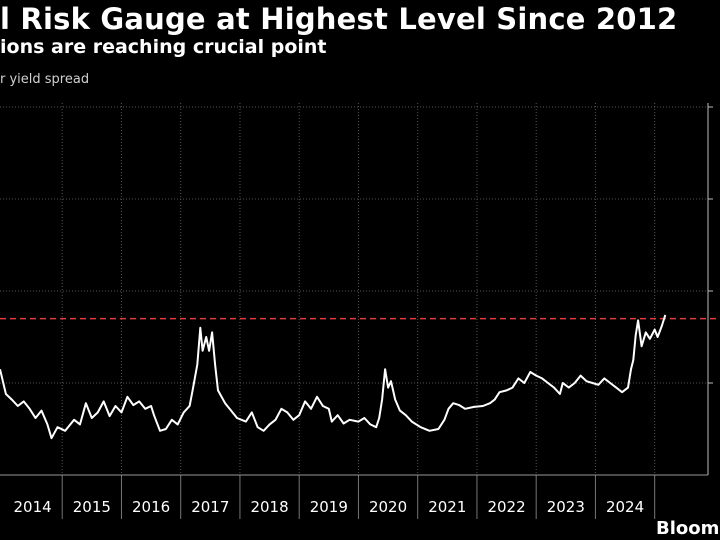 This screenshot has height=540, width=720. Describe the element at coordinates (566, 507) in the screenshot. I see `x-tick-label: 2023` at that location.